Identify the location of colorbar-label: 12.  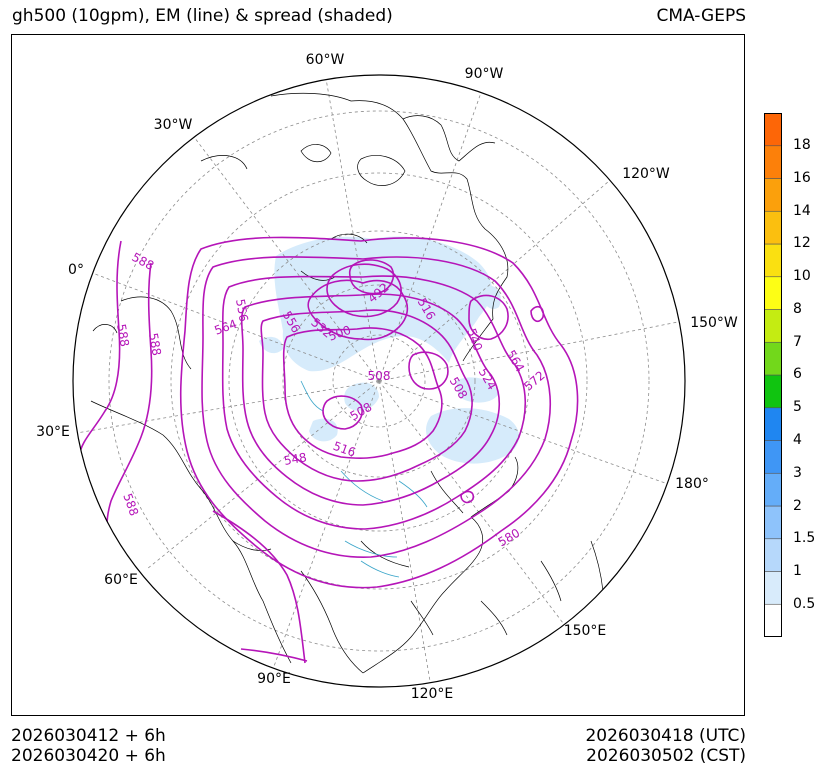
(802, 243).